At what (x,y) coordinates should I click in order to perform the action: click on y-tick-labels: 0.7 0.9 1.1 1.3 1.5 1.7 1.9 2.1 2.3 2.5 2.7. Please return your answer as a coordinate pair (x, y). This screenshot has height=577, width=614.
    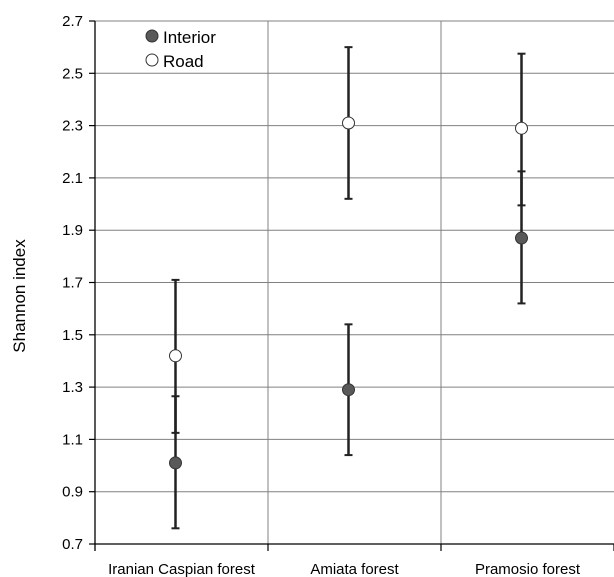
    Looking at the image, I should click on (72, 283).